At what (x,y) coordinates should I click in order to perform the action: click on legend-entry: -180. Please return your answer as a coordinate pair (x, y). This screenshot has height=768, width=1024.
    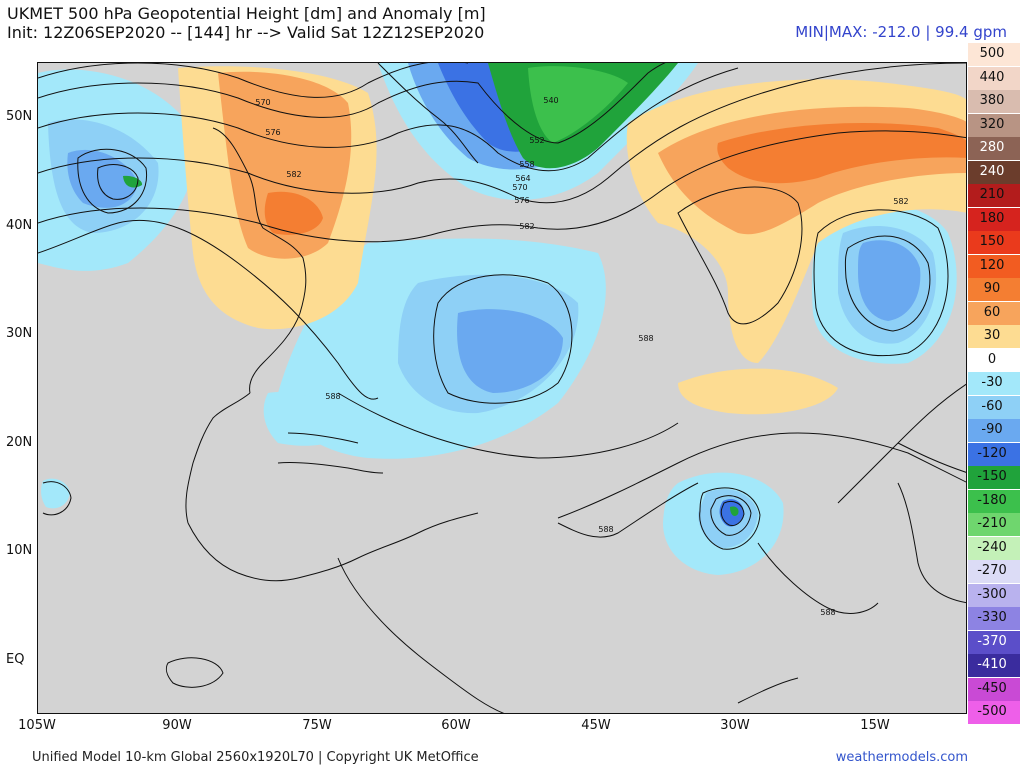
    Looking at the image, I should click on (994, 501).